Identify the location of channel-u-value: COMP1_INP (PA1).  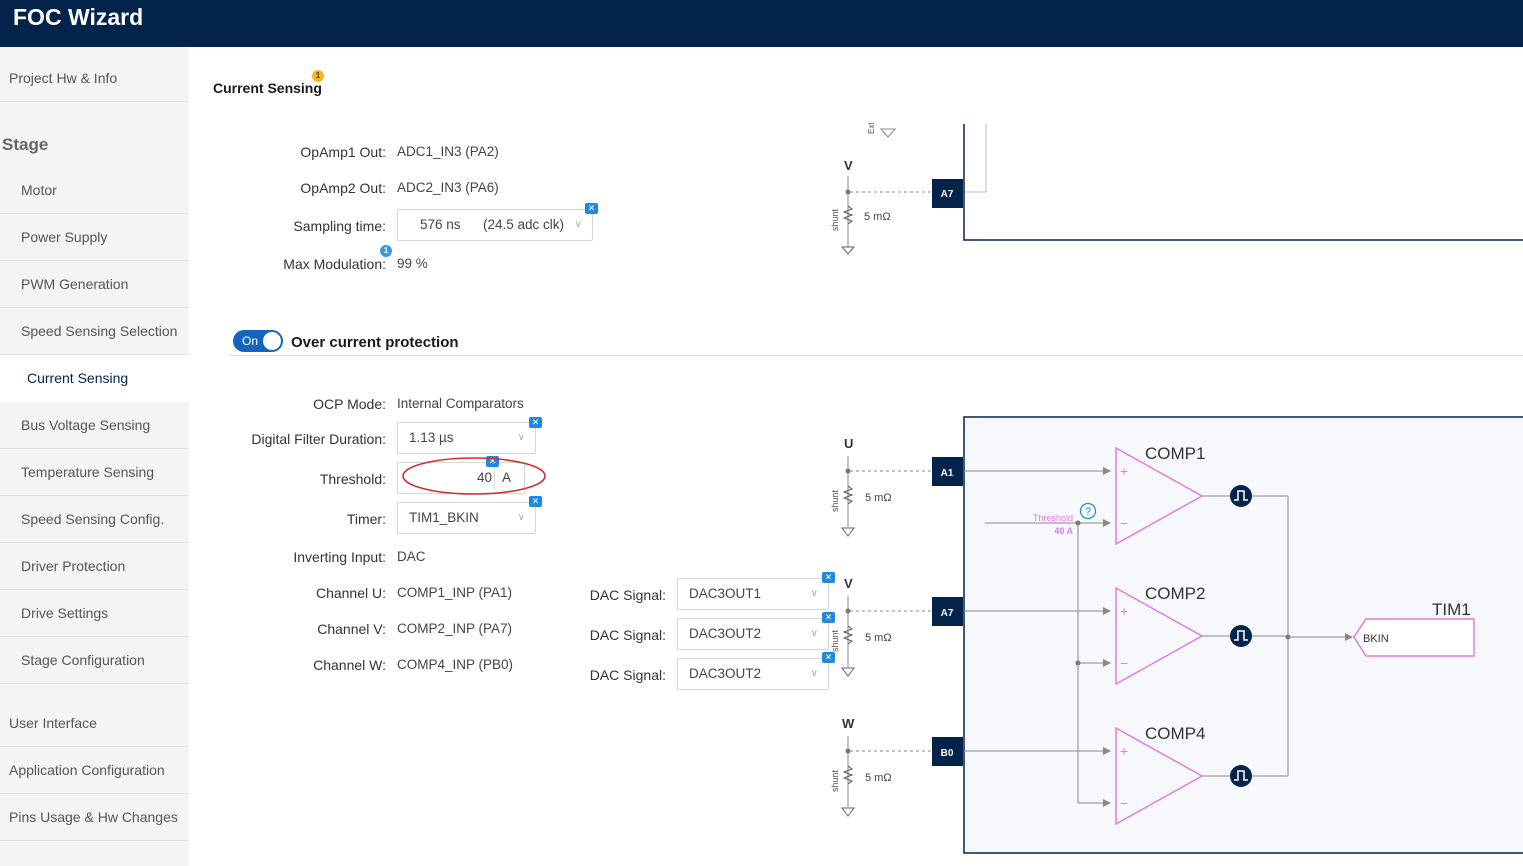
(455, 592).